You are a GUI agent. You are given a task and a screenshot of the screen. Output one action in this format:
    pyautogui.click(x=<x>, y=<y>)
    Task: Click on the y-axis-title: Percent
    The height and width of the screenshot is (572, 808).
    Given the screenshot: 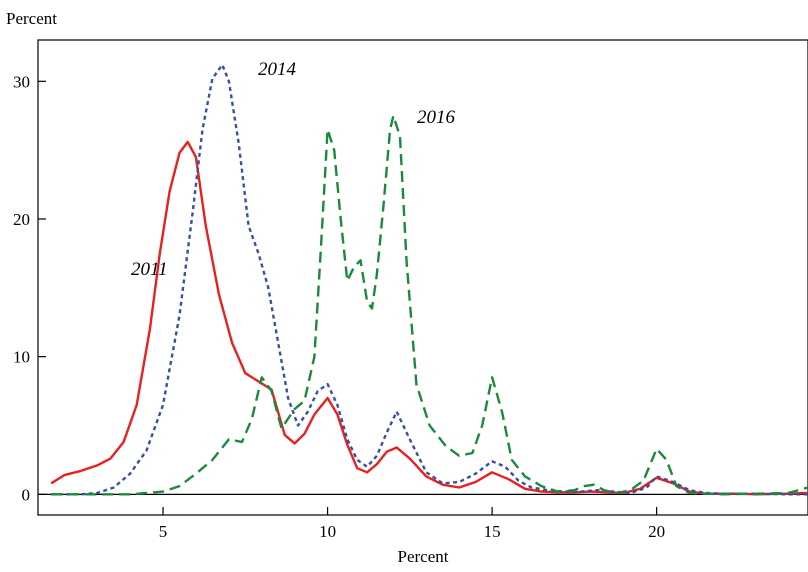 What is the action you would take?
    pyautogui.click(x=31, y=18)
    